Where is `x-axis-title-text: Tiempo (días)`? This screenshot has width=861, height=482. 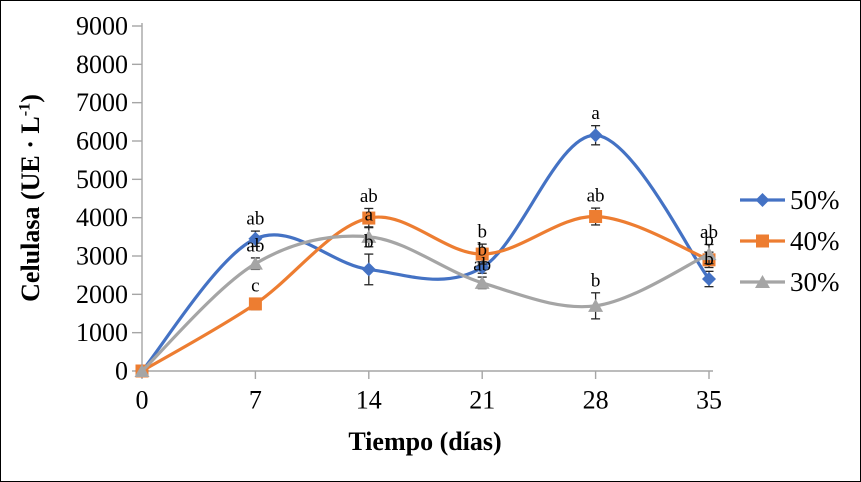
x-axis-title-text: Tiempo (días) is located at coordinates (425, 441).